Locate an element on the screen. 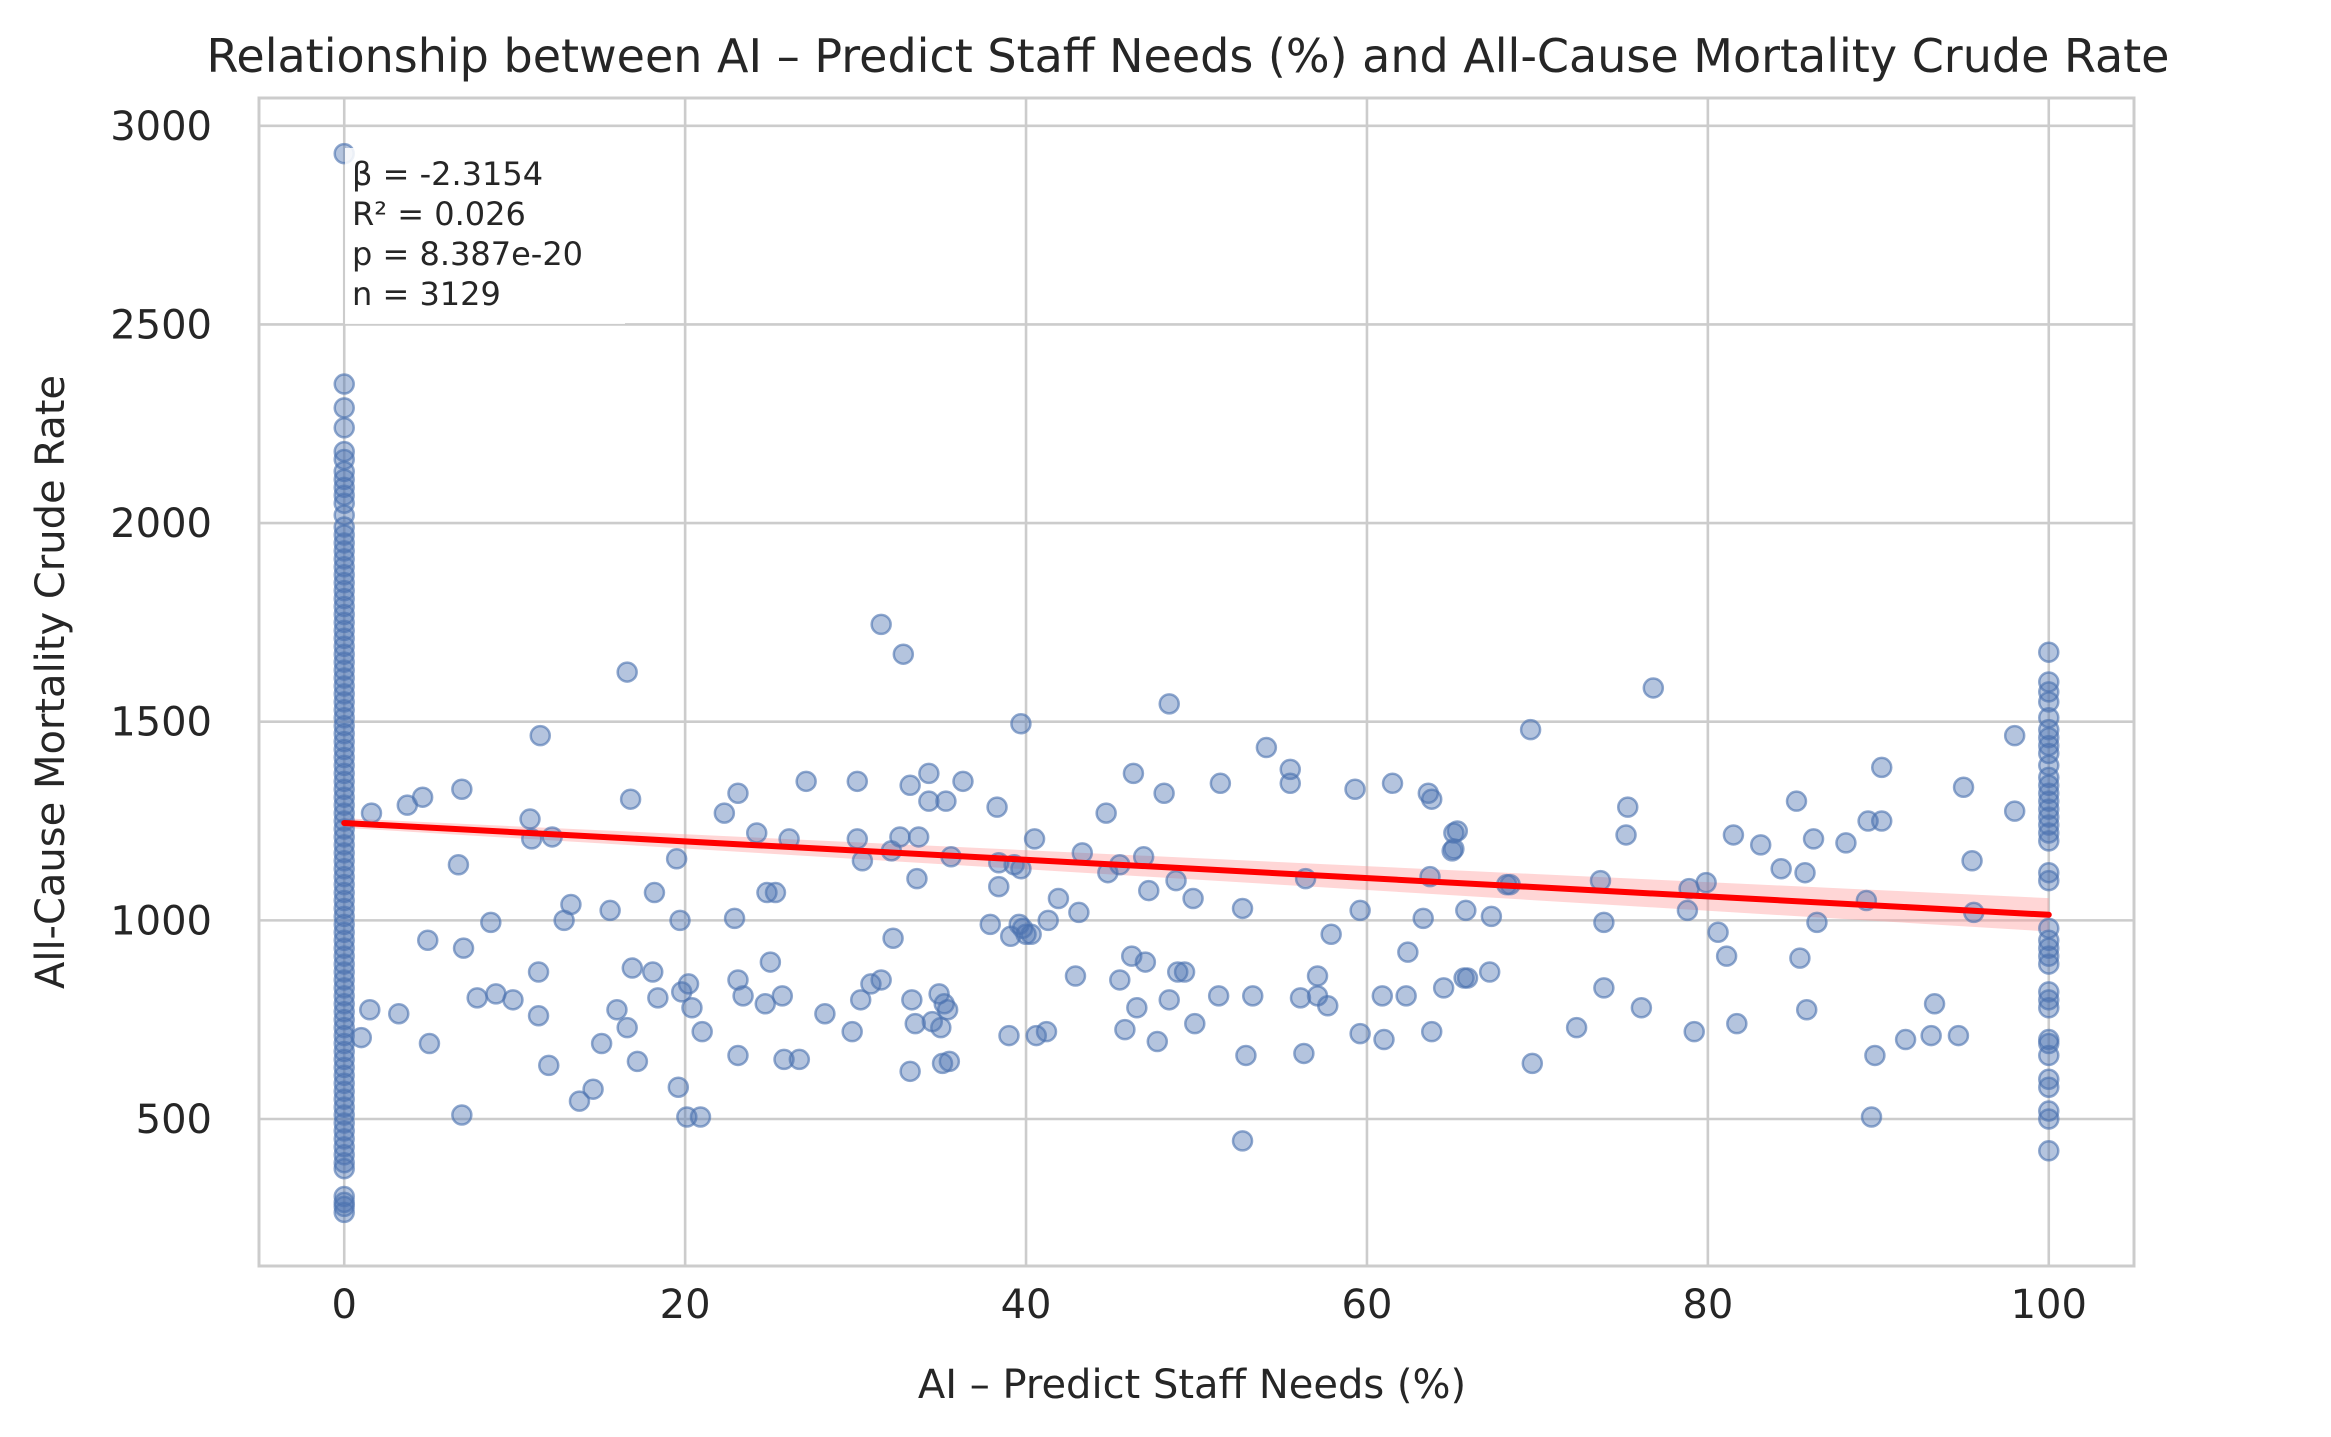 The width and height of the screenshot is (2331, 1437). regression-line is located at coordinates (1196, 869).